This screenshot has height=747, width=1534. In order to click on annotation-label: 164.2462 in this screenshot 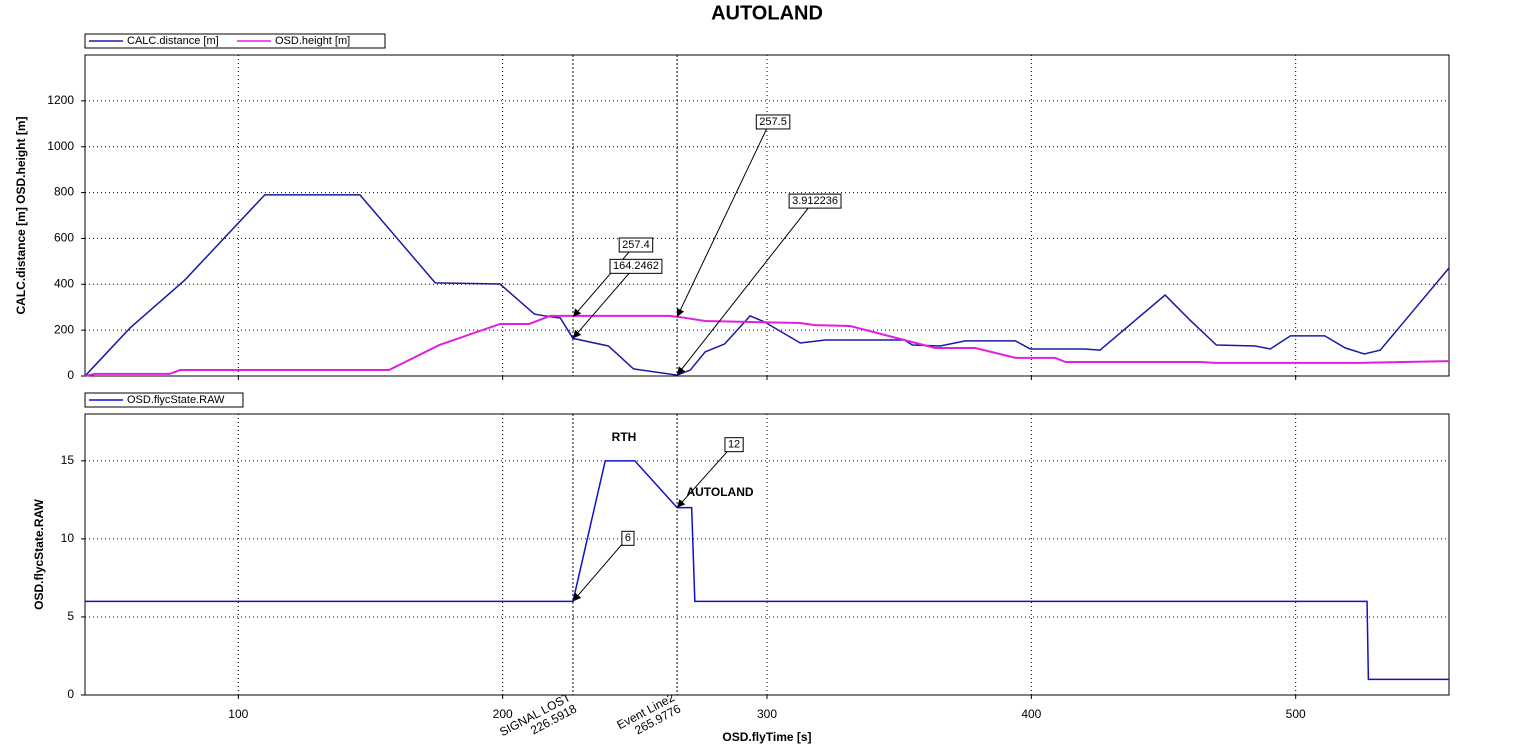, I will do `click(636, 266)`.